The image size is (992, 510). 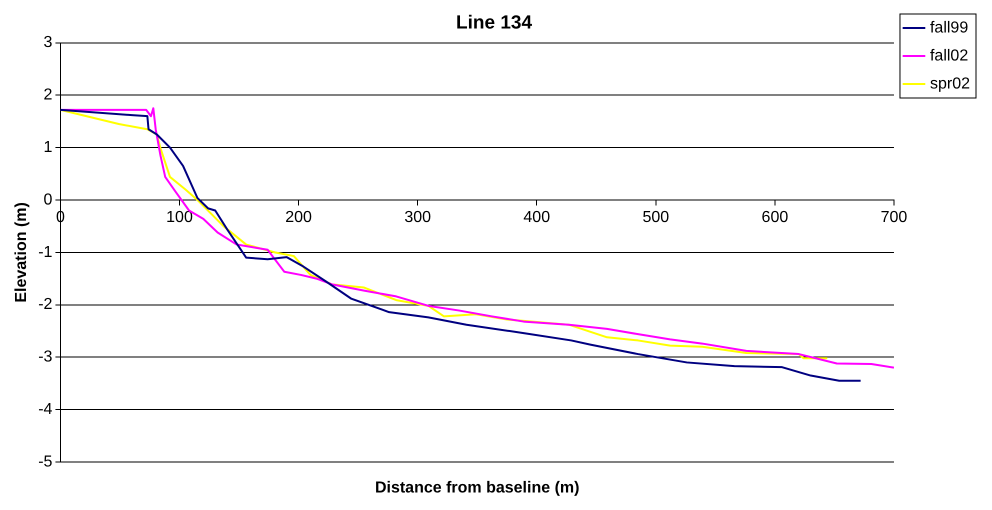 I want to click on legend-label: spr02, so click(x=950, y=83).